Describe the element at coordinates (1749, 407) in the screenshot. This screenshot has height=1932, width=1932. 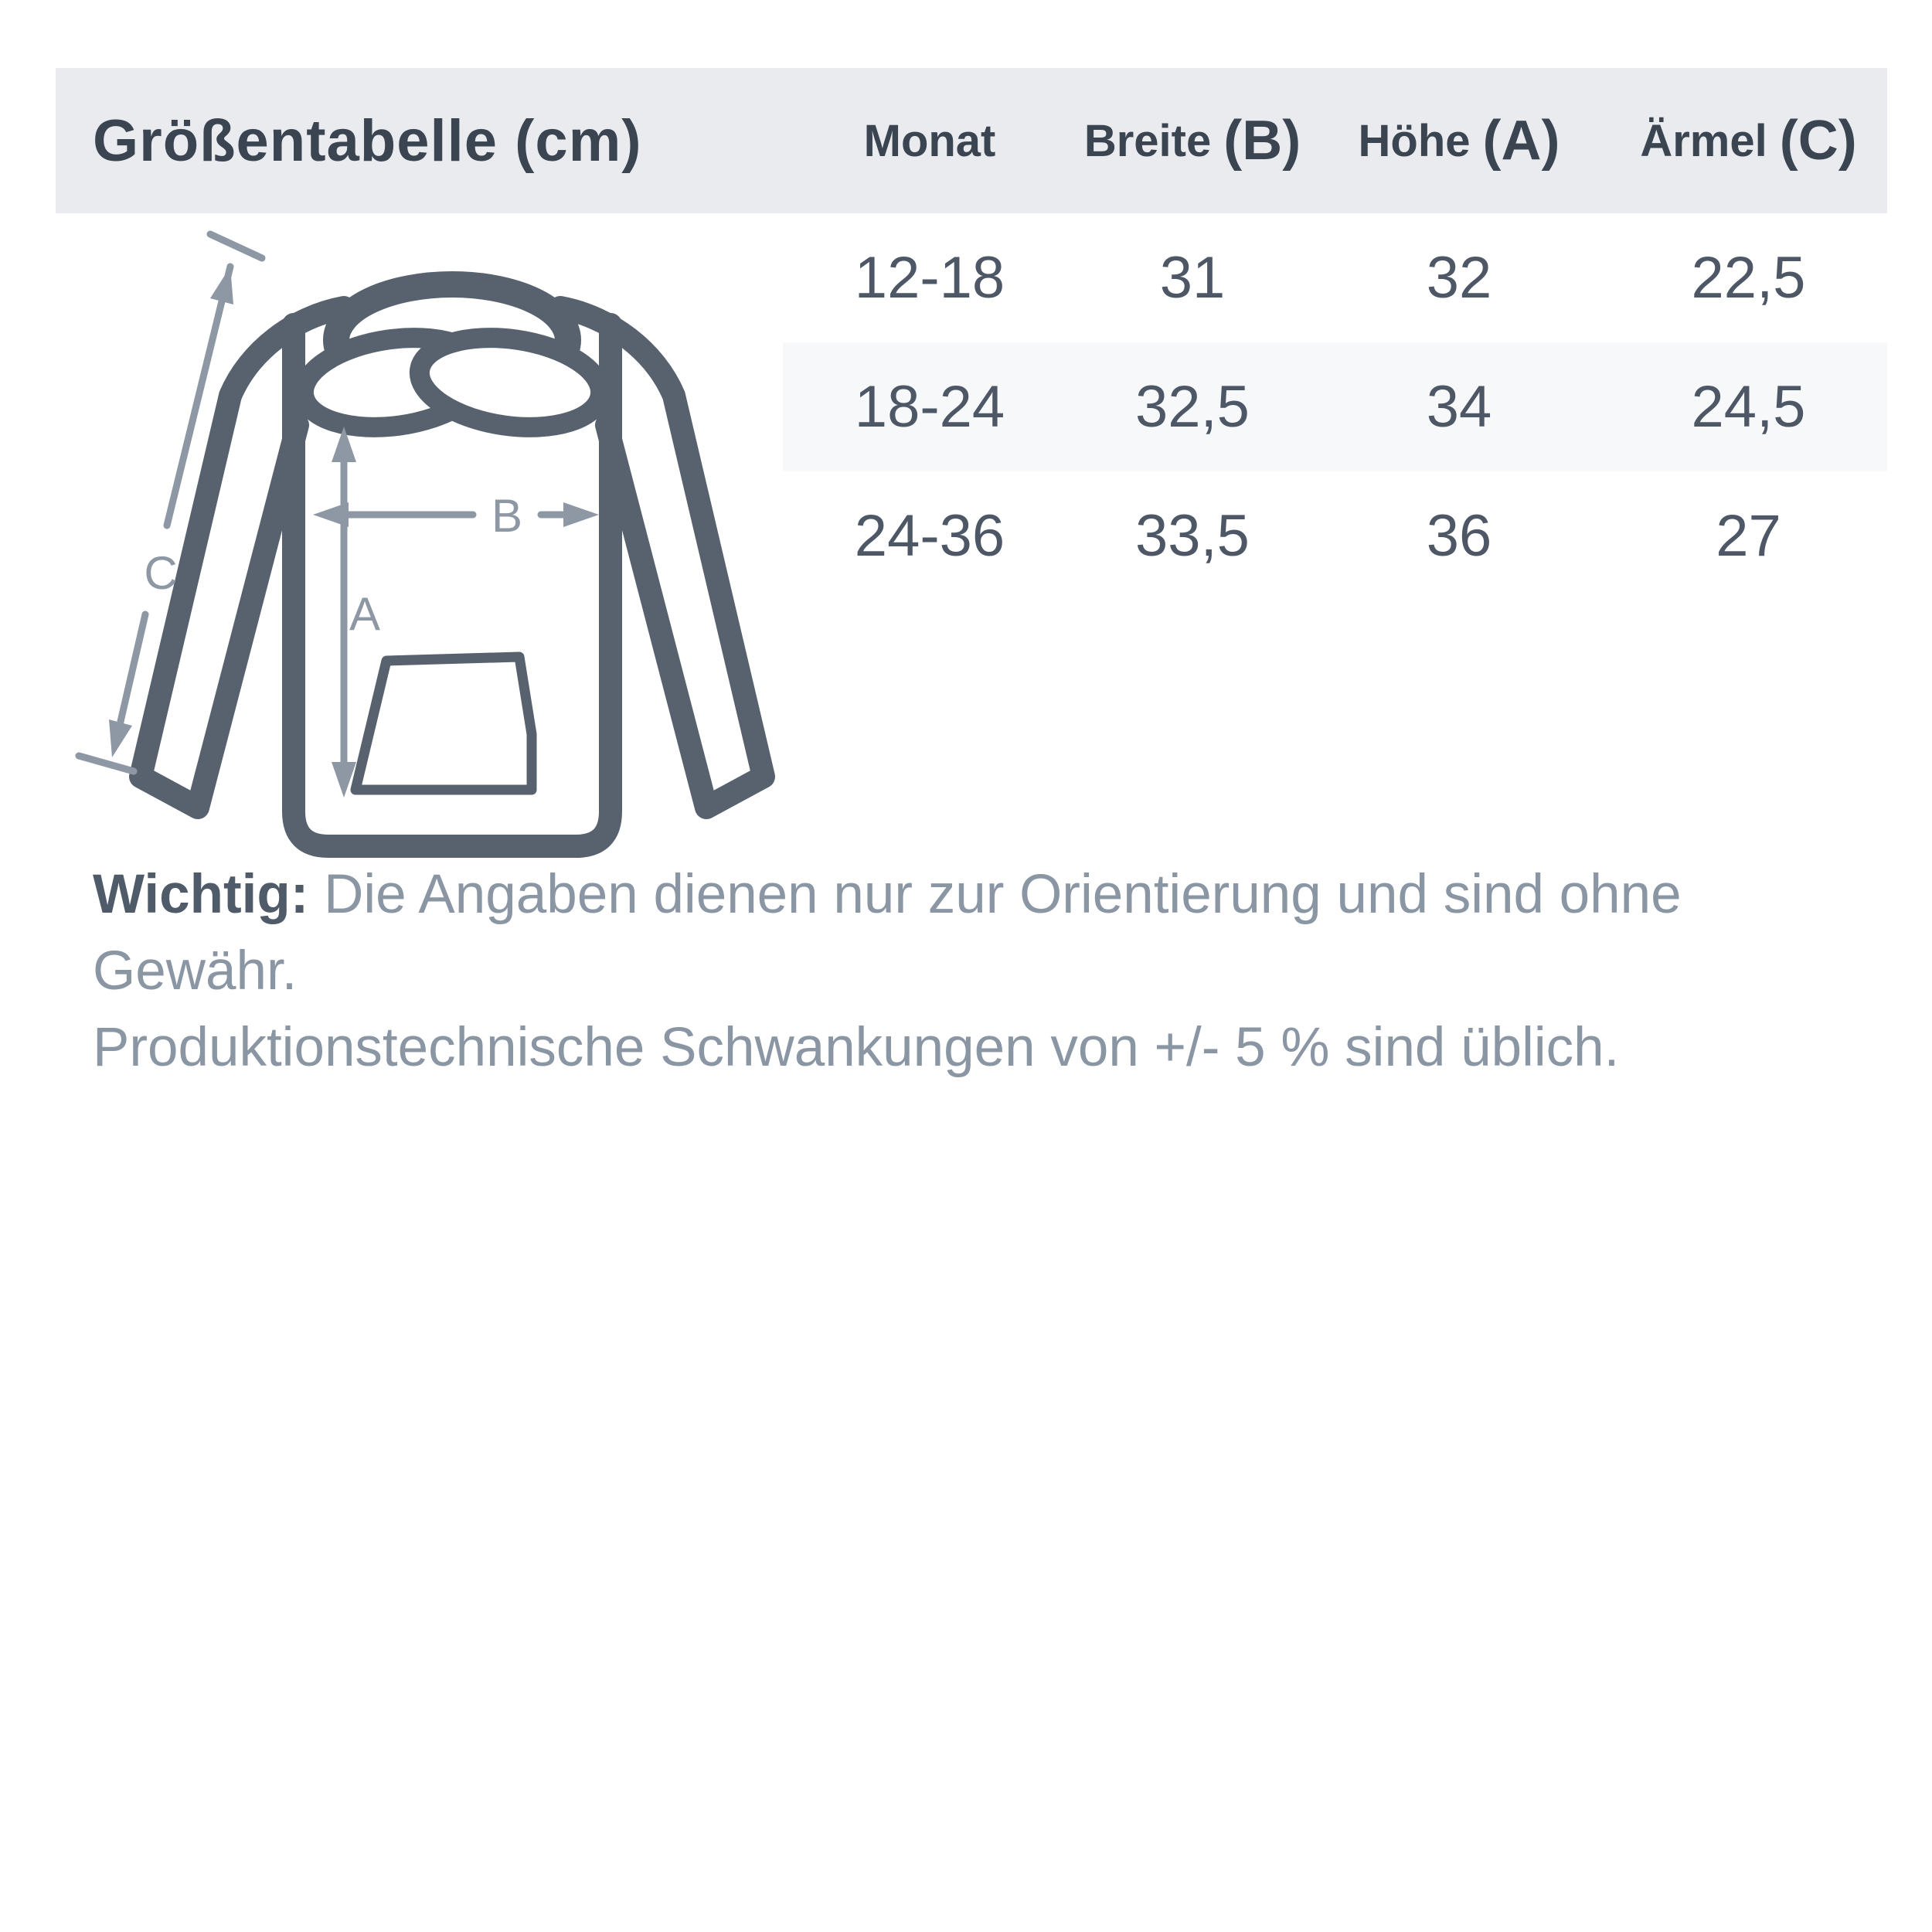
I see `cell-aermel: 24,5` at that location.